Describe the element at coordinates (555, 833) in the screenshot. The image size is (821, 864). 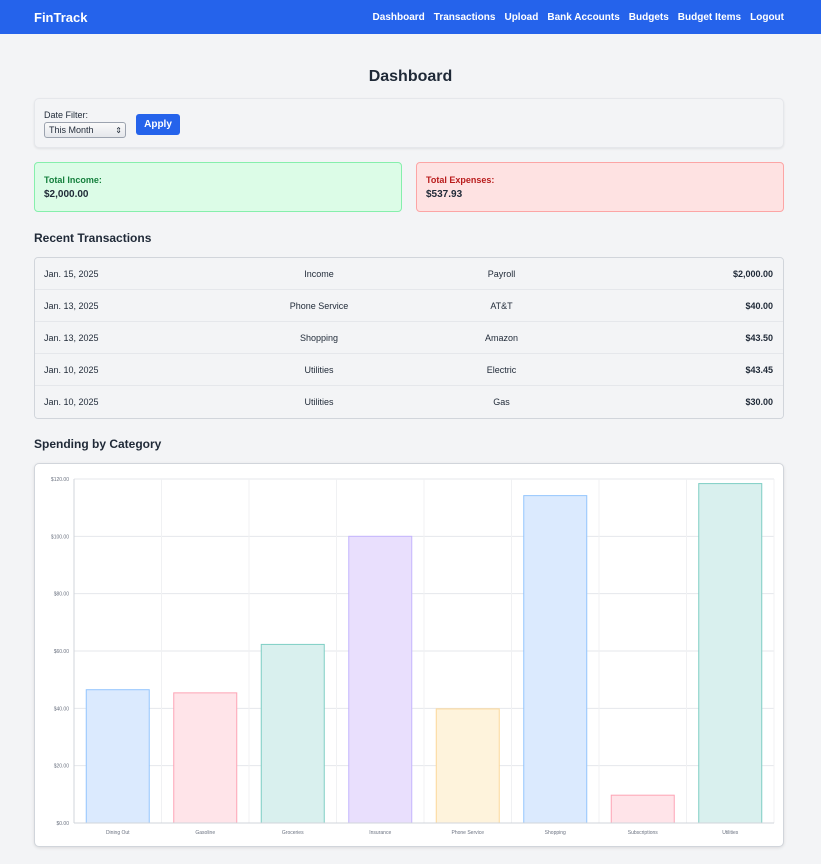
I see `x-tick-label: Shopping` at that location.